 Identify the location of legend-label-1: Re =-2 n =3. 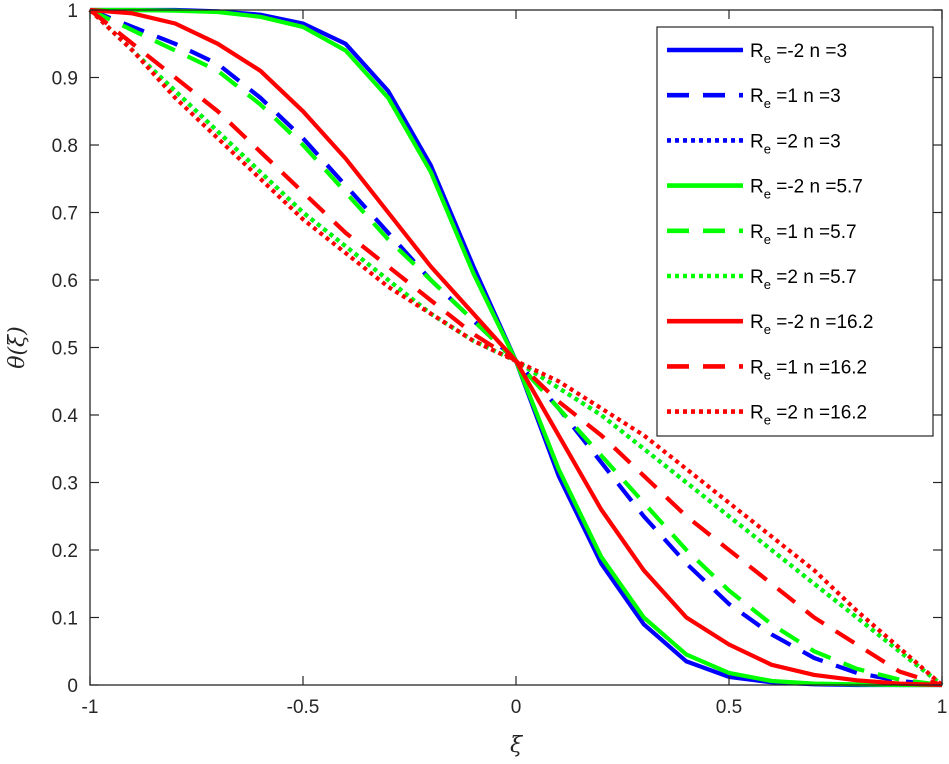
(798, 53).